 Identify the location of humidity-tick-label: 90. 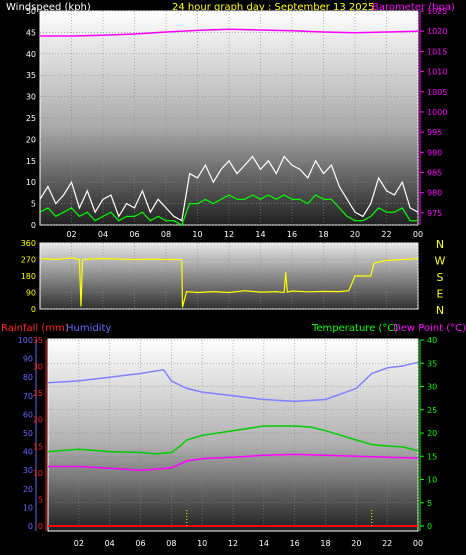
(28, 359).